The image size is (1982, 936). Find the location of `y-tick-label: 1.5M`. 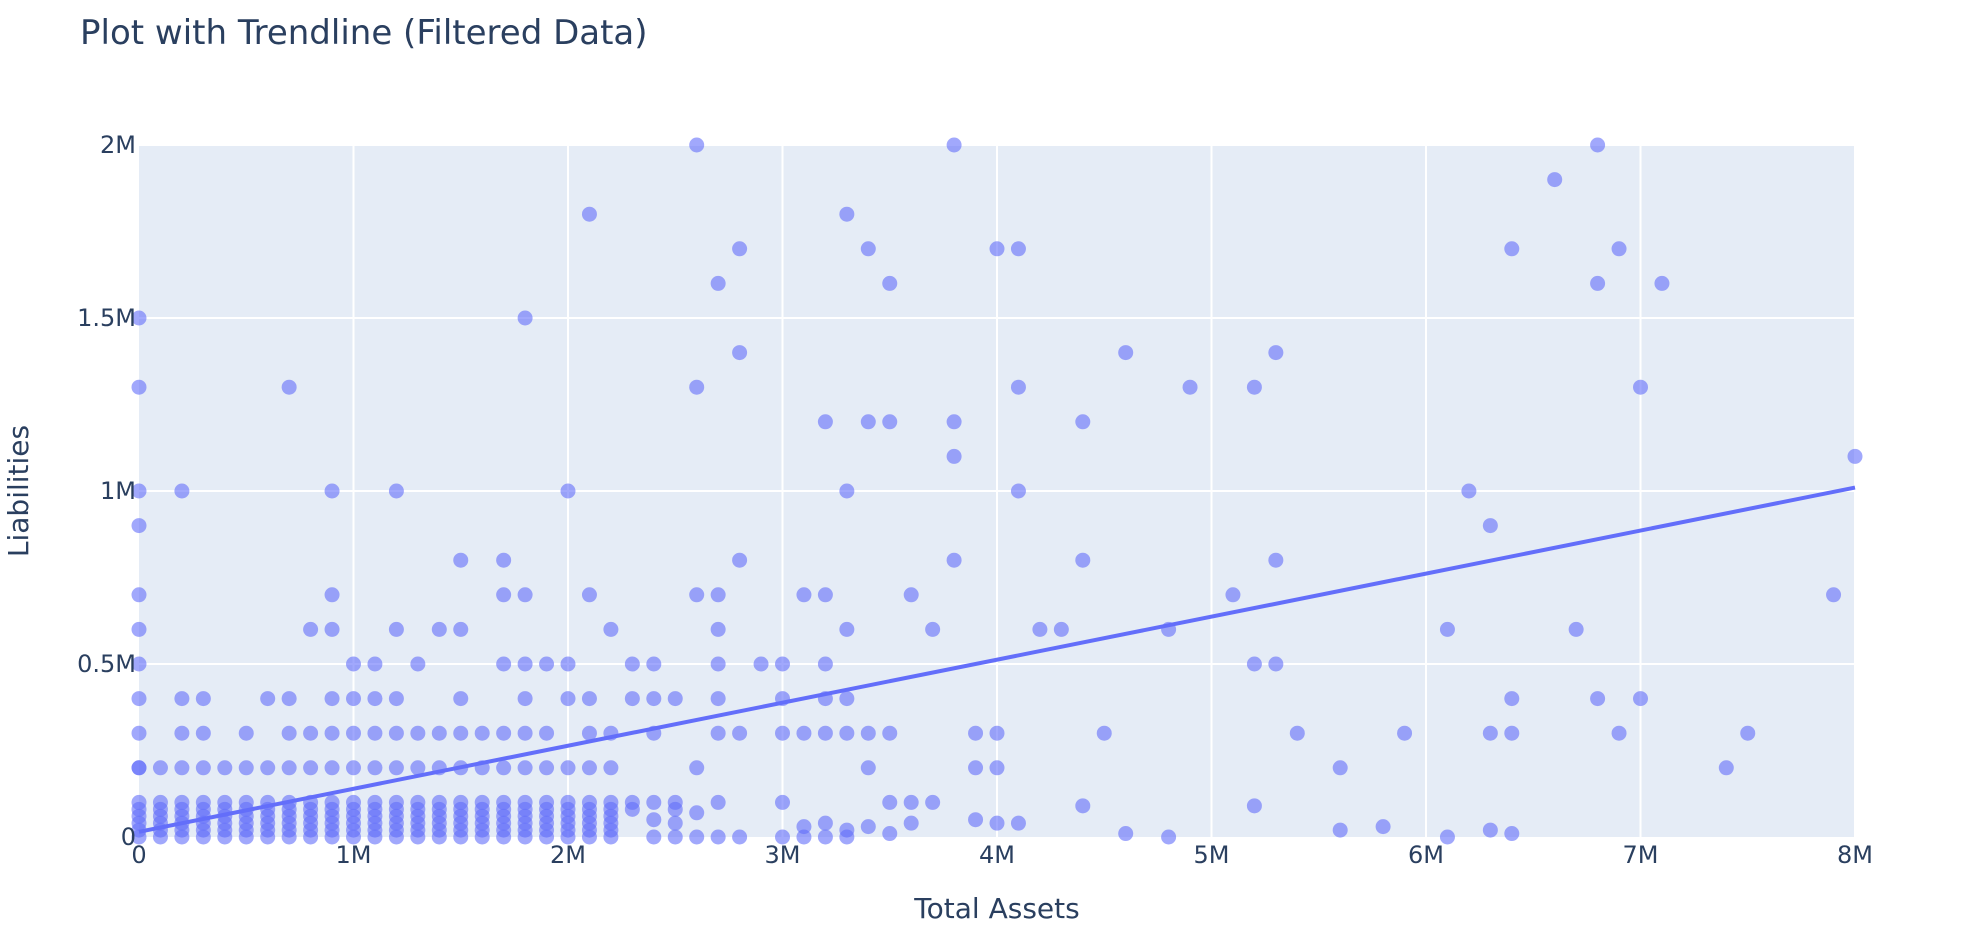

y-tick-label: 1.5M is located at coordinates (106, 318).